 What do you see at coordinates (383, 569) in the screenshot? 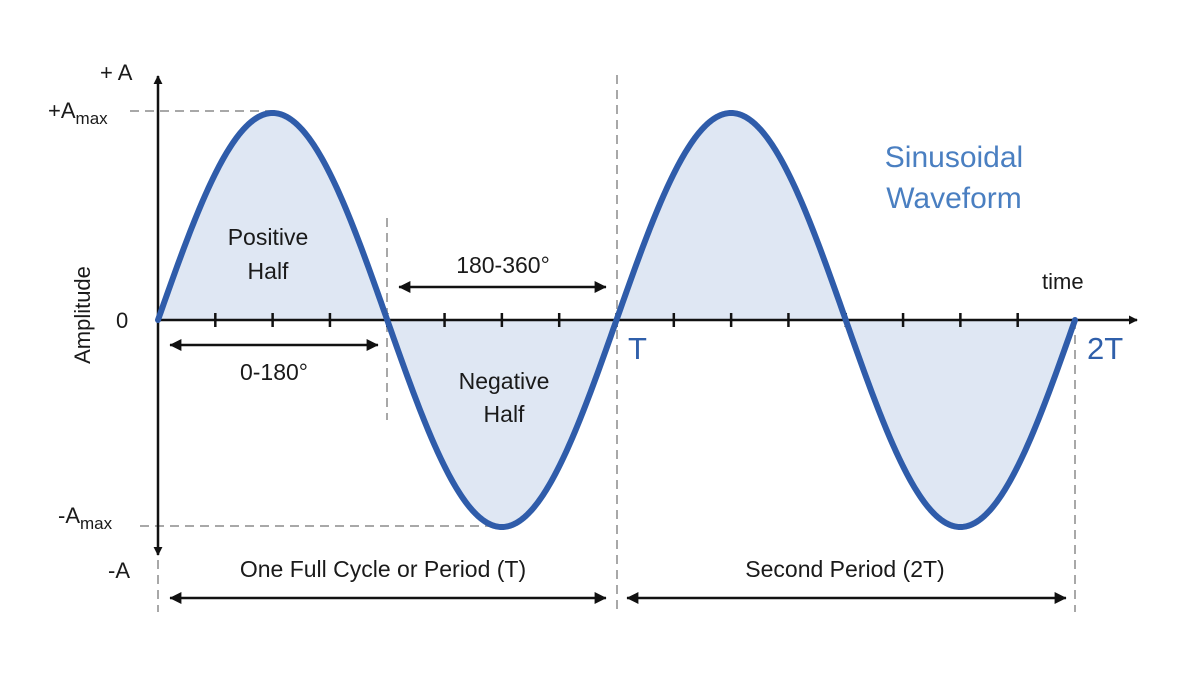
I see `first-period-label: One Full Cycle or Period (T)` at bounding box center [383, 569].